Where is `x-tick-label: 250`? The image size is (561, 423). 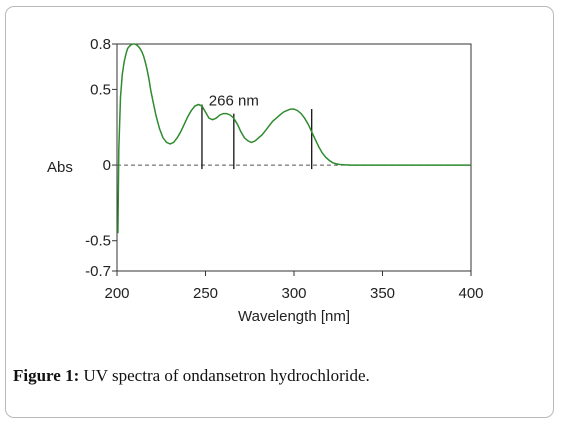 x-tick-label: 250 is located at coordinates (205, 293).